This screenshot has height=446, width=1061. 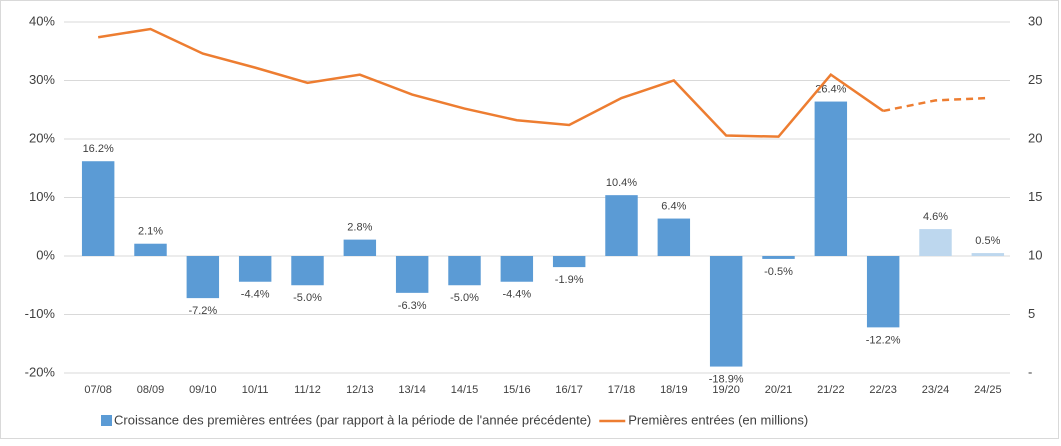 What do you see at coordinates (831, 390) in the screenshot?
I see `x-tick-label: 21/22` at bounding box center [831, 390].